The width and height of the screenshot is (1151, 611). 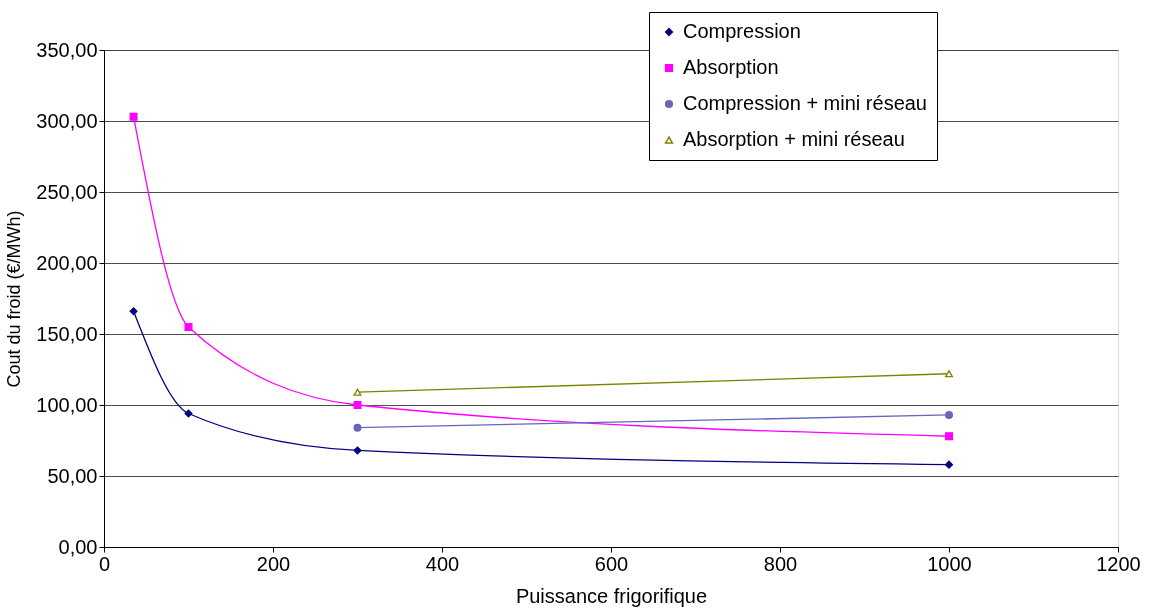 I want to click on legend-label: Compression + mini réseau, so click(x=805, y=103).